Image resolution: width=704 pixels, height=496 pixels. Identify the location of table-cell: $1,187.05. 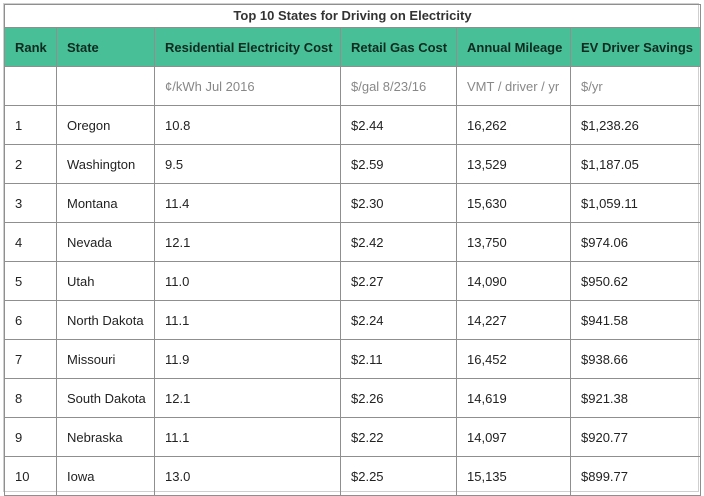
(635, 164).